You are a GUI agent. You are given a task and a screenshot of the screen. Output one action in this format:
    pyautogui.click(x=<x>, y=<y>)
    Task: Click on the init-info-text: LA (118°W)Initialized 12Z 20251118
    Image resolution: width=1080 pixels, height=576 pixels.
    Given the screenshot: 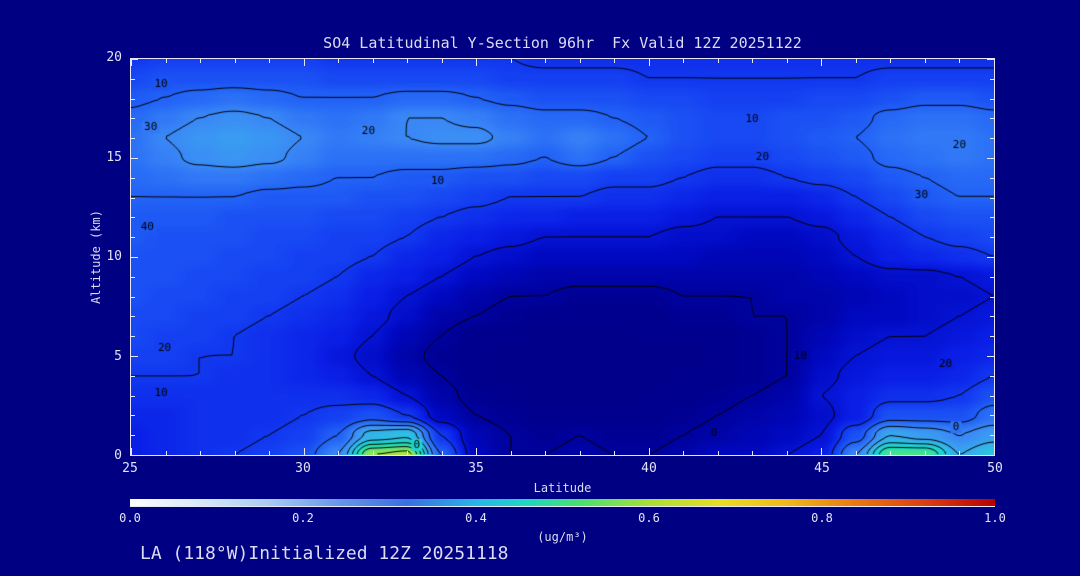 What is the action you would take?
    pyautogui.click(x=324, y=553)
    